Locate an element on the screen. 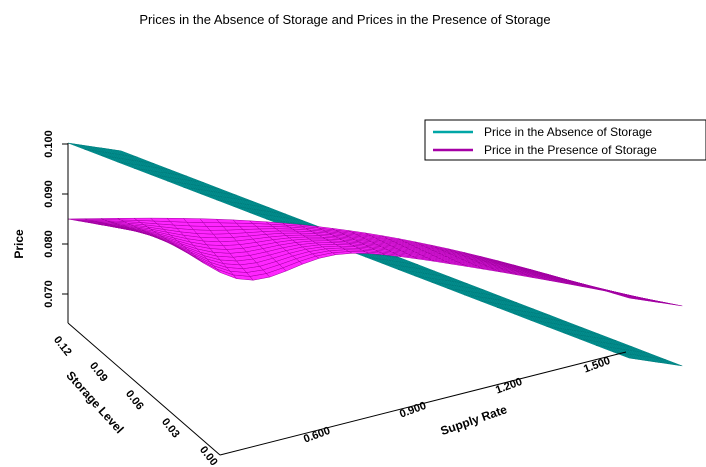 The image size is (706, 467). z-tick-label: 0.070 is located at coordinates (49, 294).